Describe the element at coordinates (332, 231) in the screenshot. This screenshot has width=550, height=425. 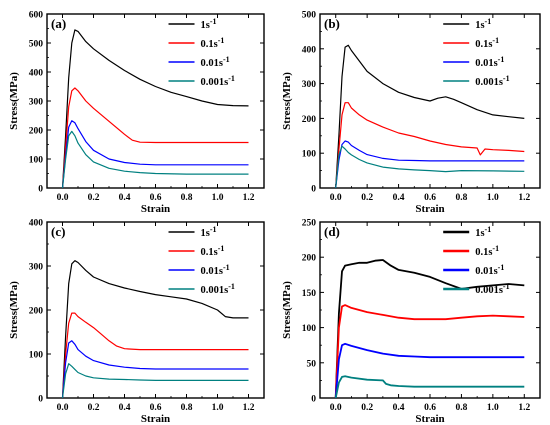
I see `panel-label: (d)` at that location.